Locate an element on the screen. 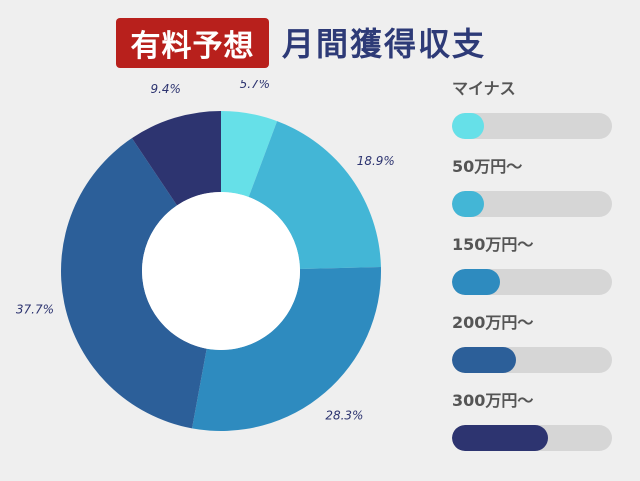  header: 有料予想 月間獲得収支 is located at coordinates (320, 44).